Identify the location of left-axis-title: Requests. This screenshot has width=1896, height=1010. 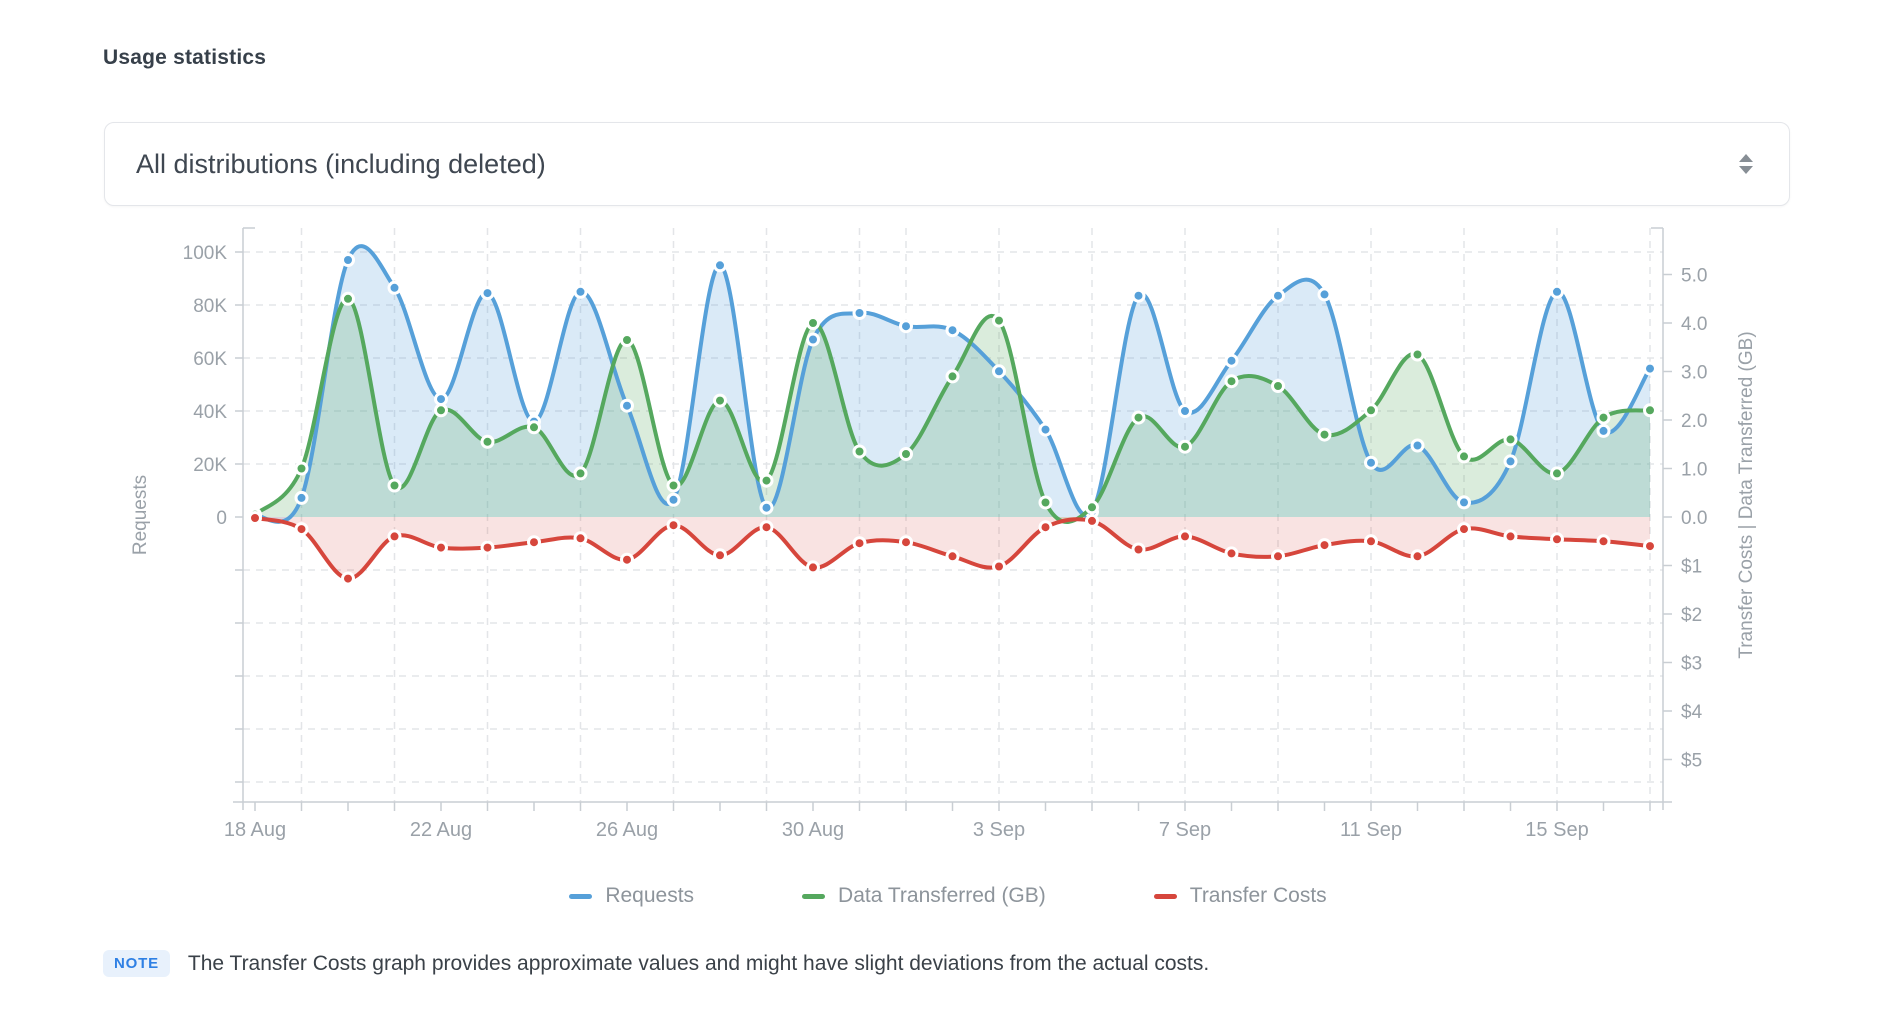
(140, 515).